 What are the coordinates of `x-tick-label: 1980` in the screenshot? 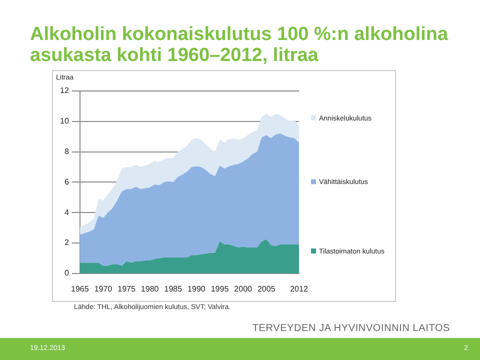 It's located at (150, 289).